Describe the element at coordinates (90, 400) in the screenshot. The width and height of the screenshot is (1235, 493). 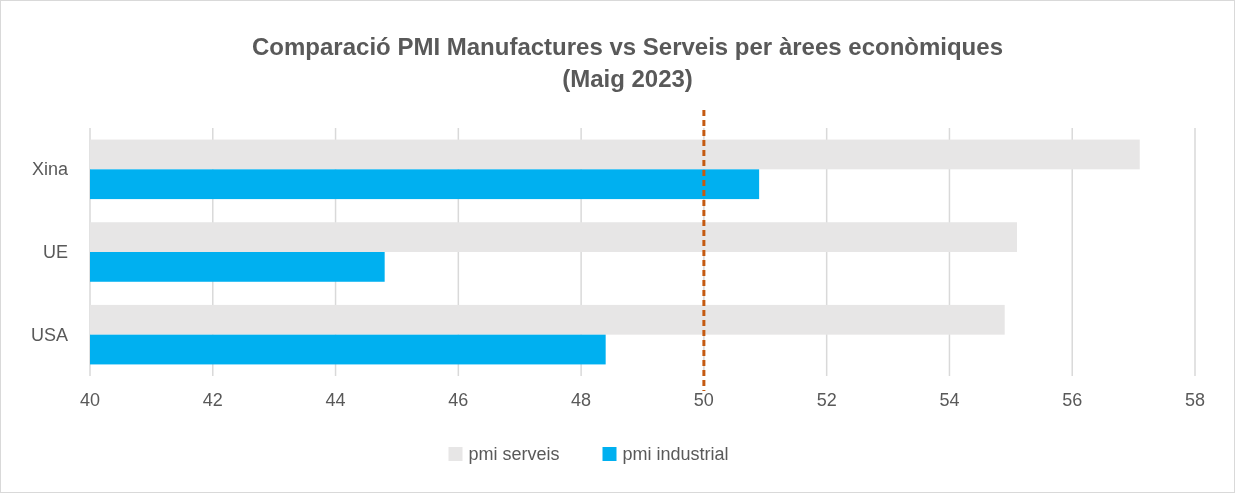
I see `x-tick-label: 40` at that location.